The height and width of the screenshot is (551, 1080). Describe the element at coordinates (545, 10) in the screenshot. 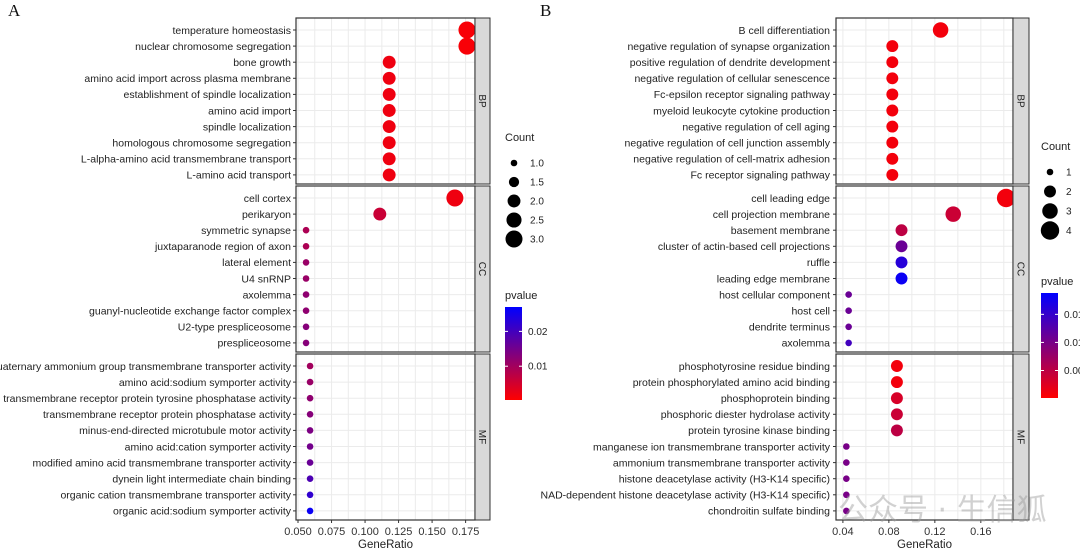

I see `panel-letter: B` at that location.